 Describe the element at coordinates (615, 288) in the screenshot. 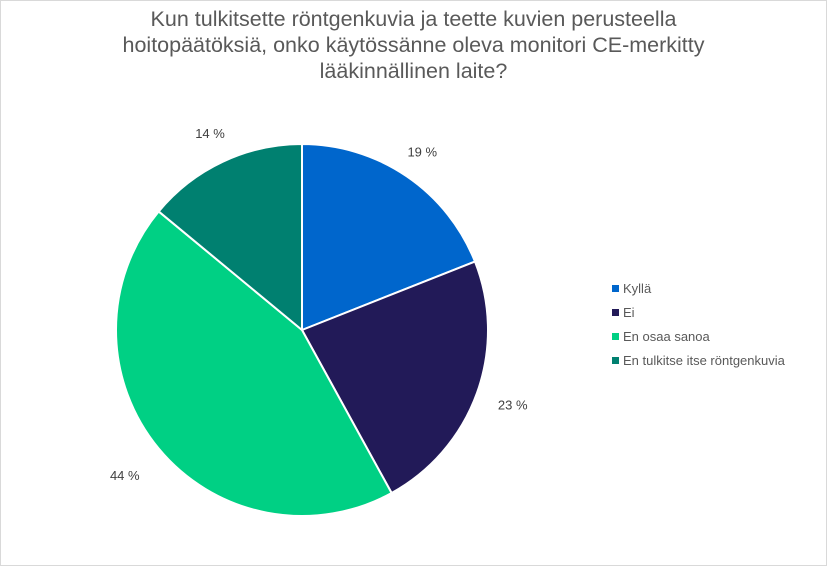

I see `legend-swatch-kylla` at that location.